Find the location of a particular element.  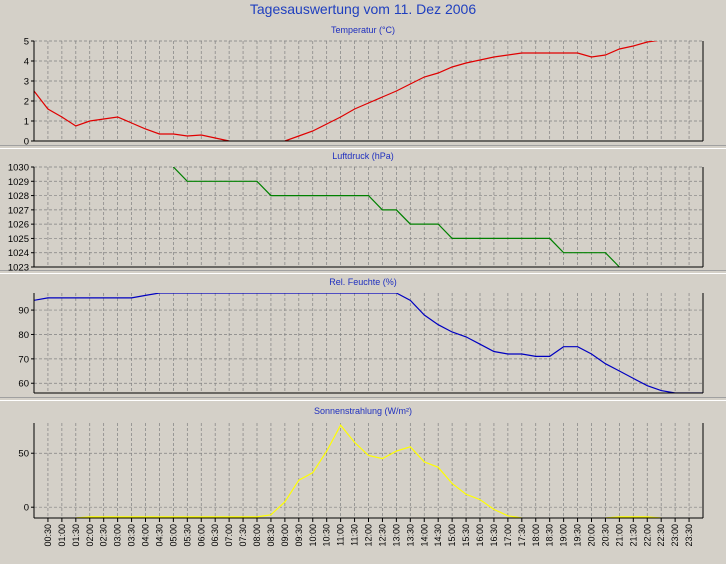

y-tick-label-radiation: 0 is located at coordinates (26, 508).